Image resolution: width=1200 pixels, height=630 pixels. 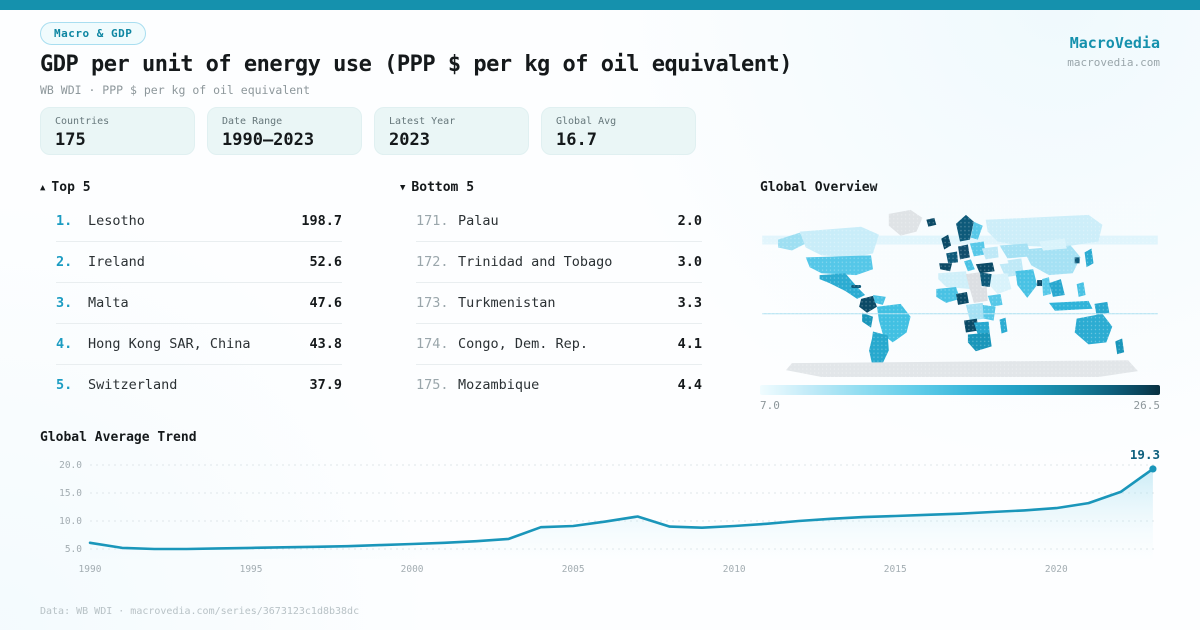 What do you see at coordinates (1113, 62) in the screenshot?
I see `brand-domain: macrovedia.com` at bounding box center [1113, 62].